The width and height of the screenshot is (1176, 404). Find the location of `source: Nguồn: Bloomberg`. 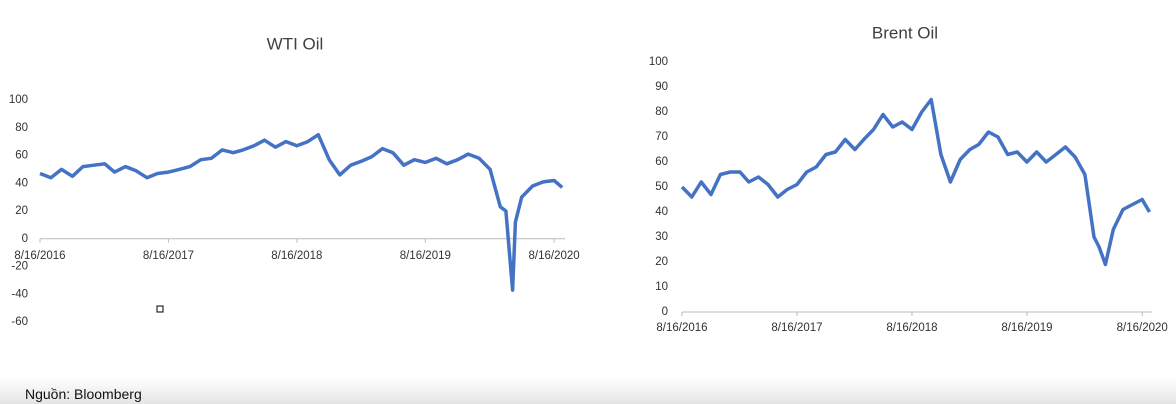

source: Nguồn: Bloomberg is located at coordinates (83, 394).